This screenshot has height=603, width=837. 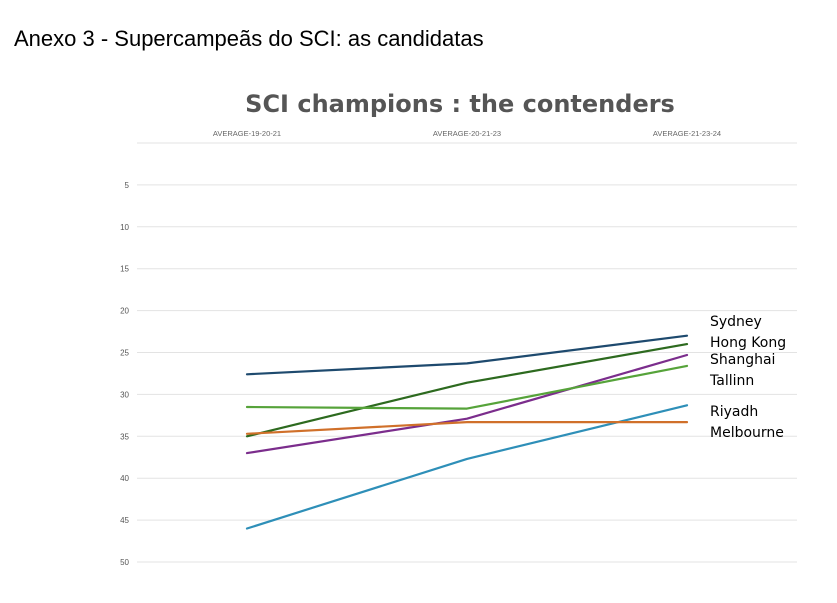 I want to click on series-line-hong-kong, so click(x=467, y=390).